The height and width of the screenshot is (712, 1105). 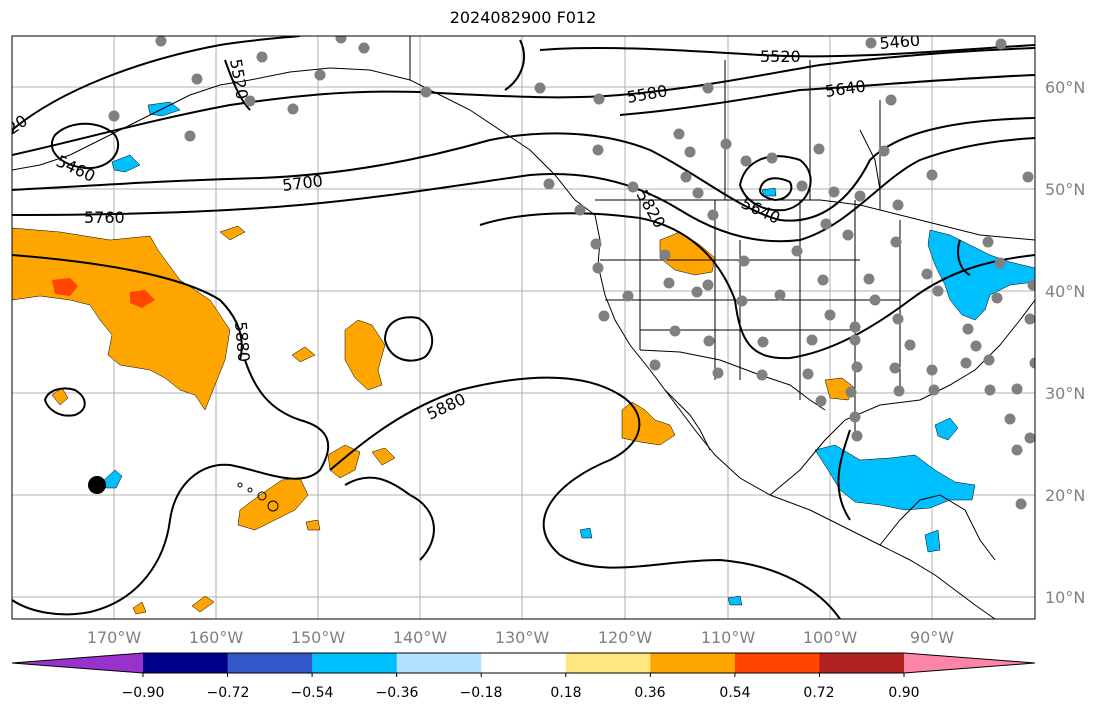 What do you see at coordinates (870, 160) in the screenshot?
I see `hudson-bay` at bounding box center [870, 160].